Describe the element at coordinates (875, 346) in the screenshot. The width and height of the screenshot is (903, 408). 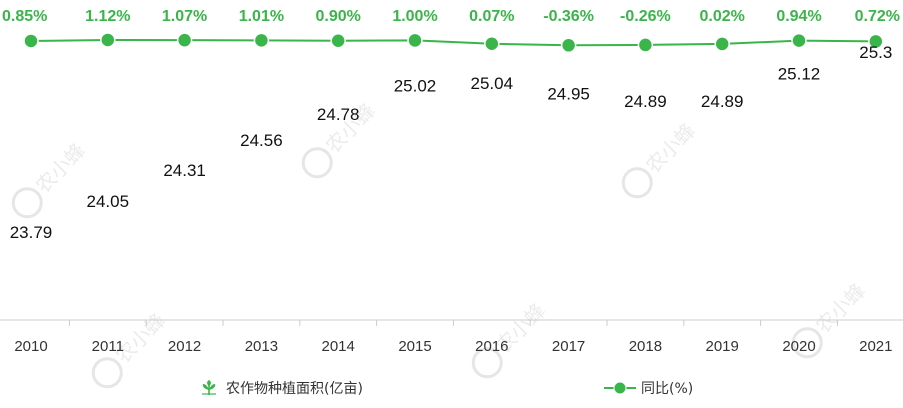
I see `x-tick-label: 2021` at that location.